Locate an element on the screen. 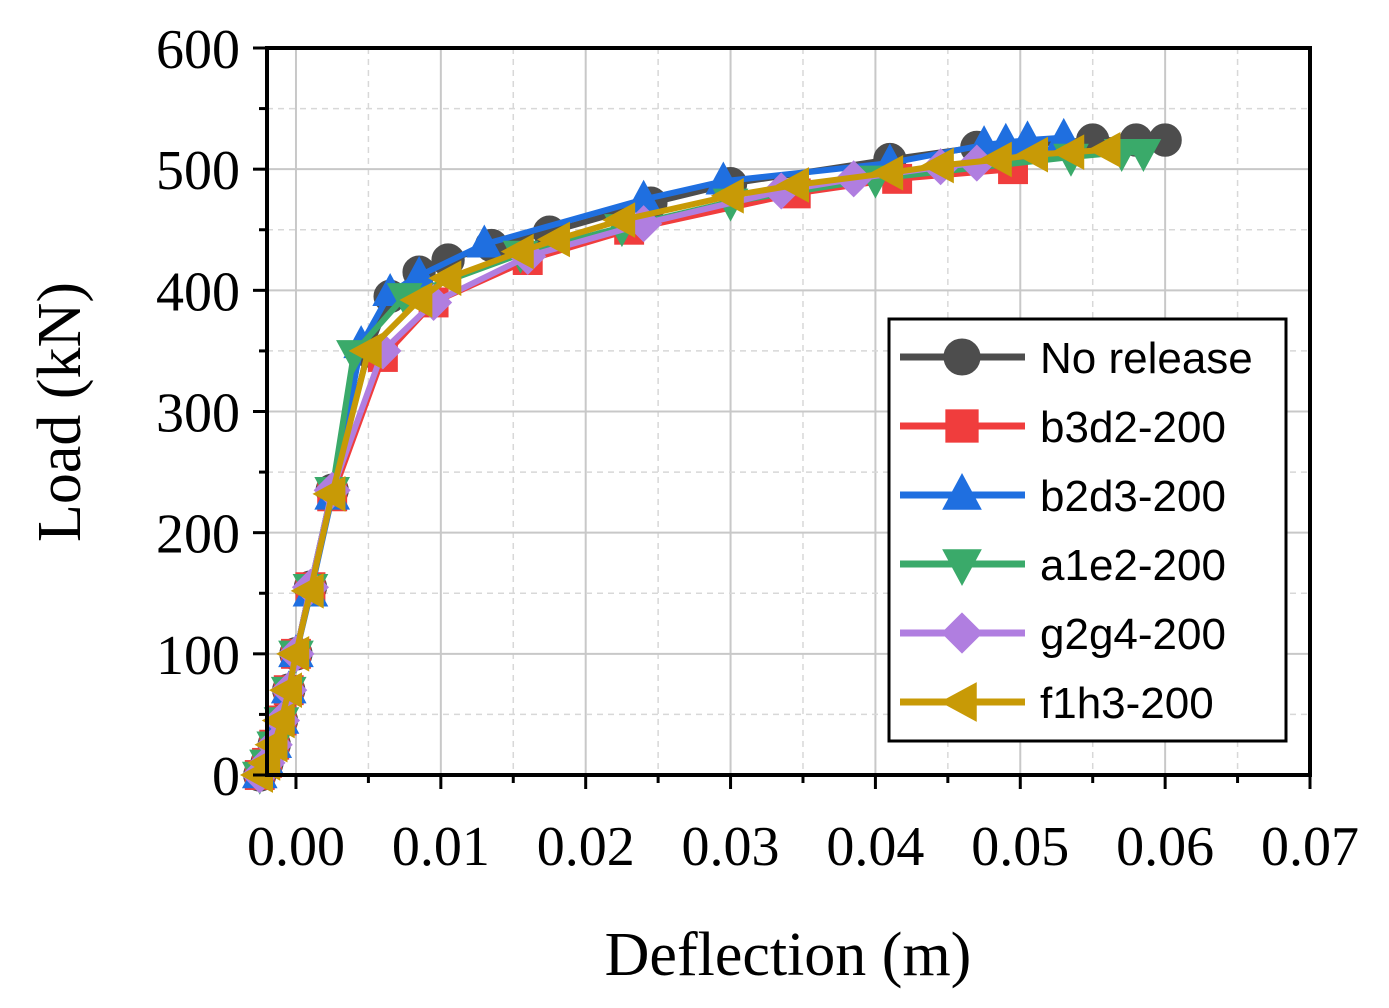  legend-label: a1e2-200 is located at coordinates (1133, 565).